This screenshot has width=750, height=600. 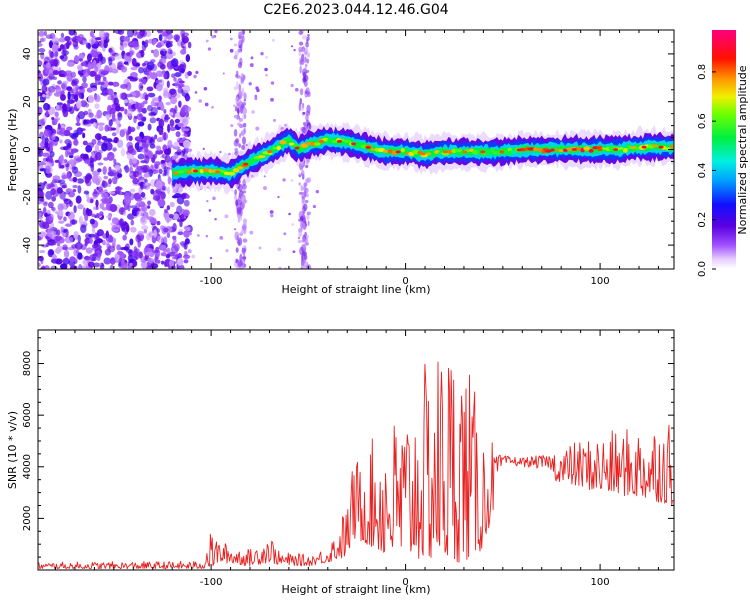 What do you see at coordinates (211, 281) in the screenshot?
I see `x-tick-label: -100` at bounding box center [211, 281].